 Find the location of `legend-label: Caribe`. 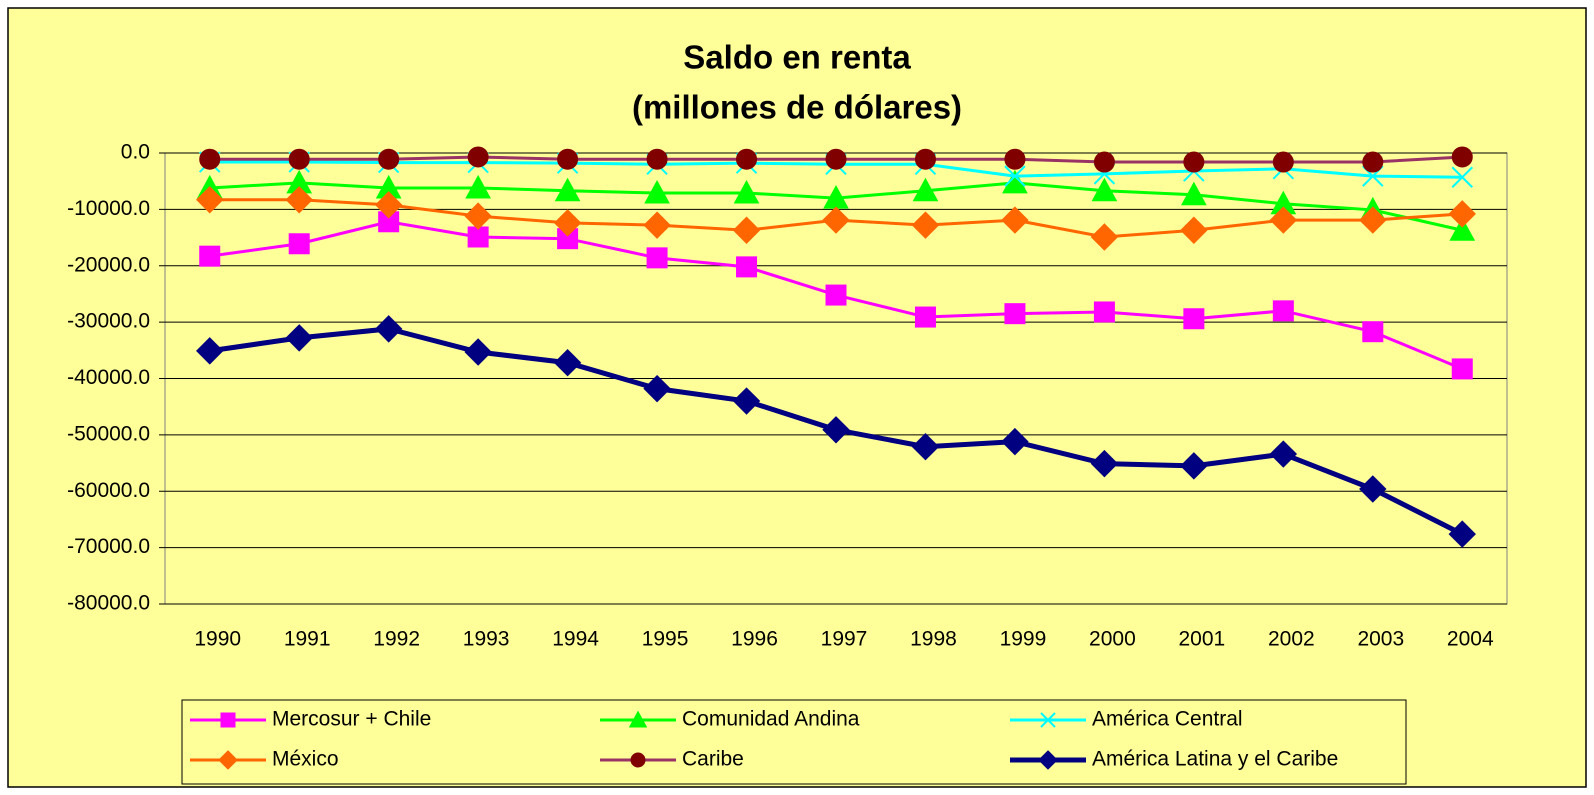

legend-label: Caribe is located at coordinates (713, 759).